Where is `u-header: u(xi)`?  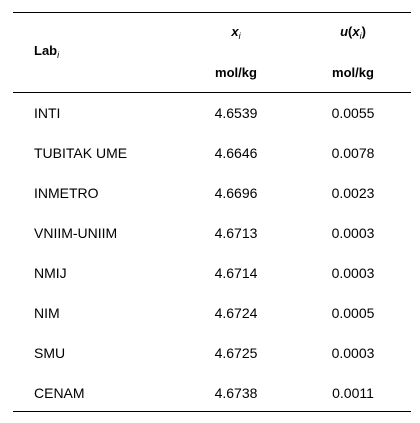 u-header: u(xi) is located at coordinates (353, 34).